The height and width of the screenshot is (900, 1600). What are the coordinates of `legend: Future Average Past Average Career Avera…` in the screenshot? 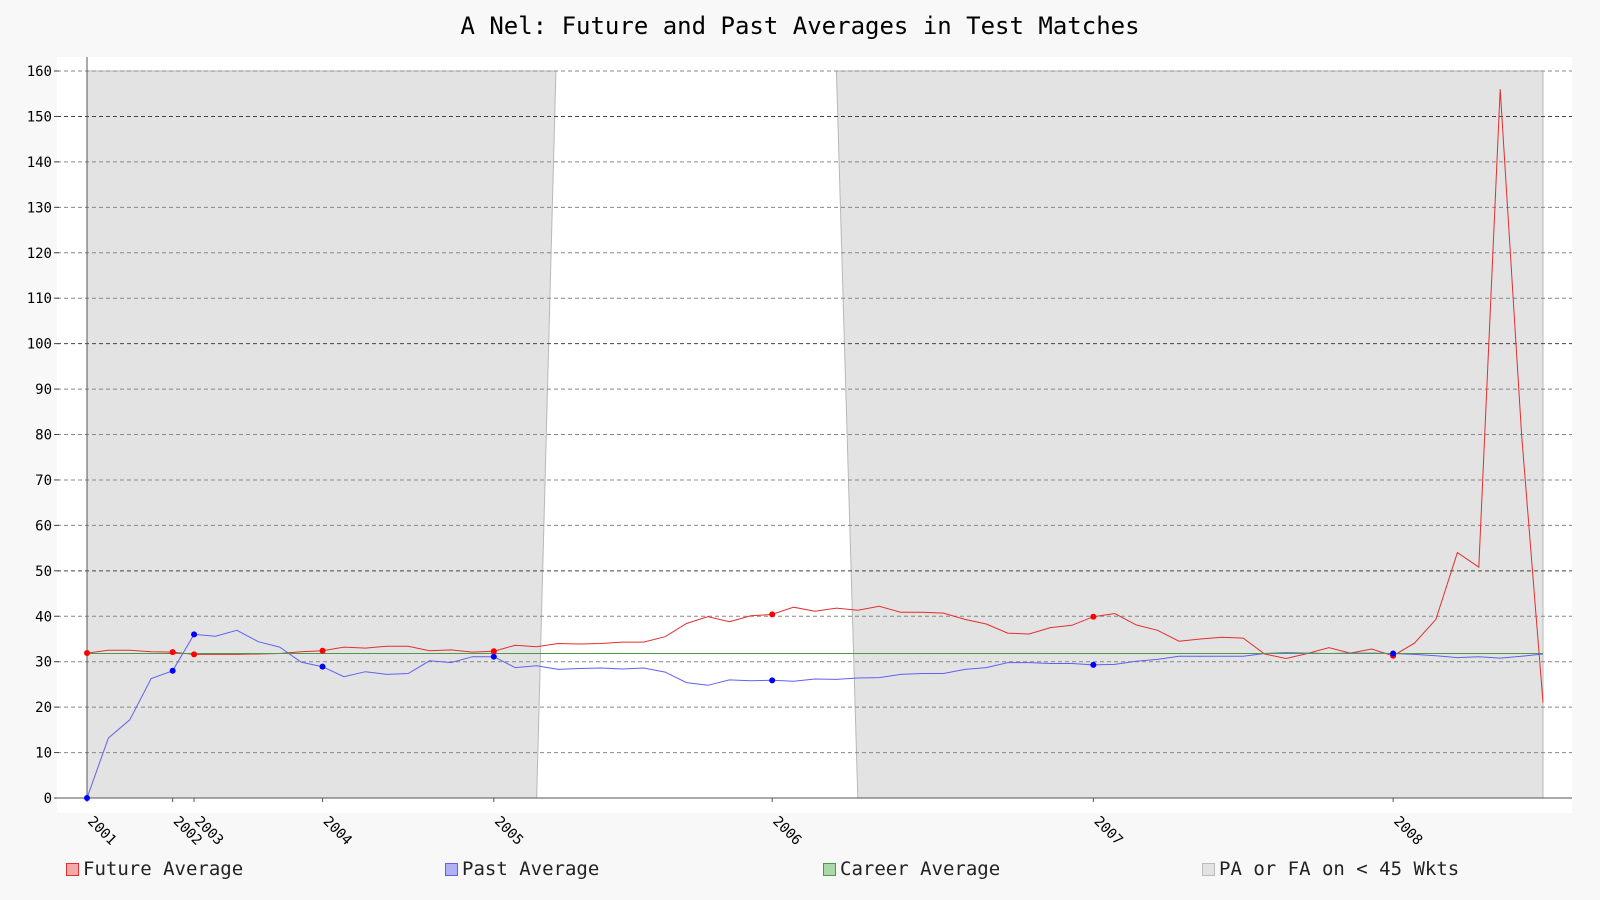 It's located at (800, 873).